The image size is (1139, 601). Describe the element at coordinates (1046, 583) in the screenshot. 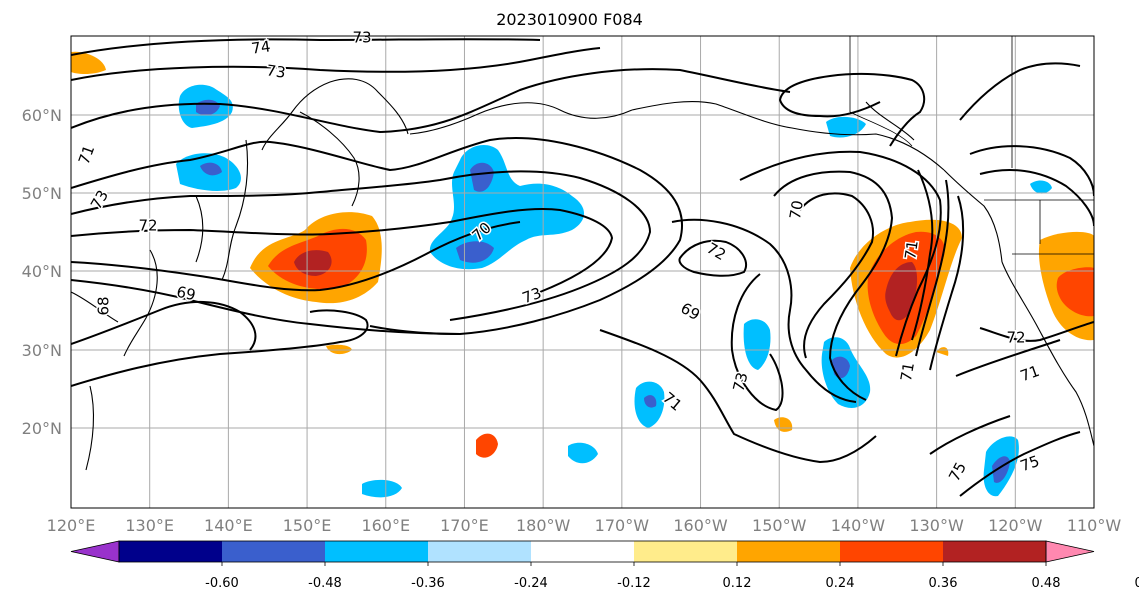

I see `colorbar-tick-label: 0.48` at that location.